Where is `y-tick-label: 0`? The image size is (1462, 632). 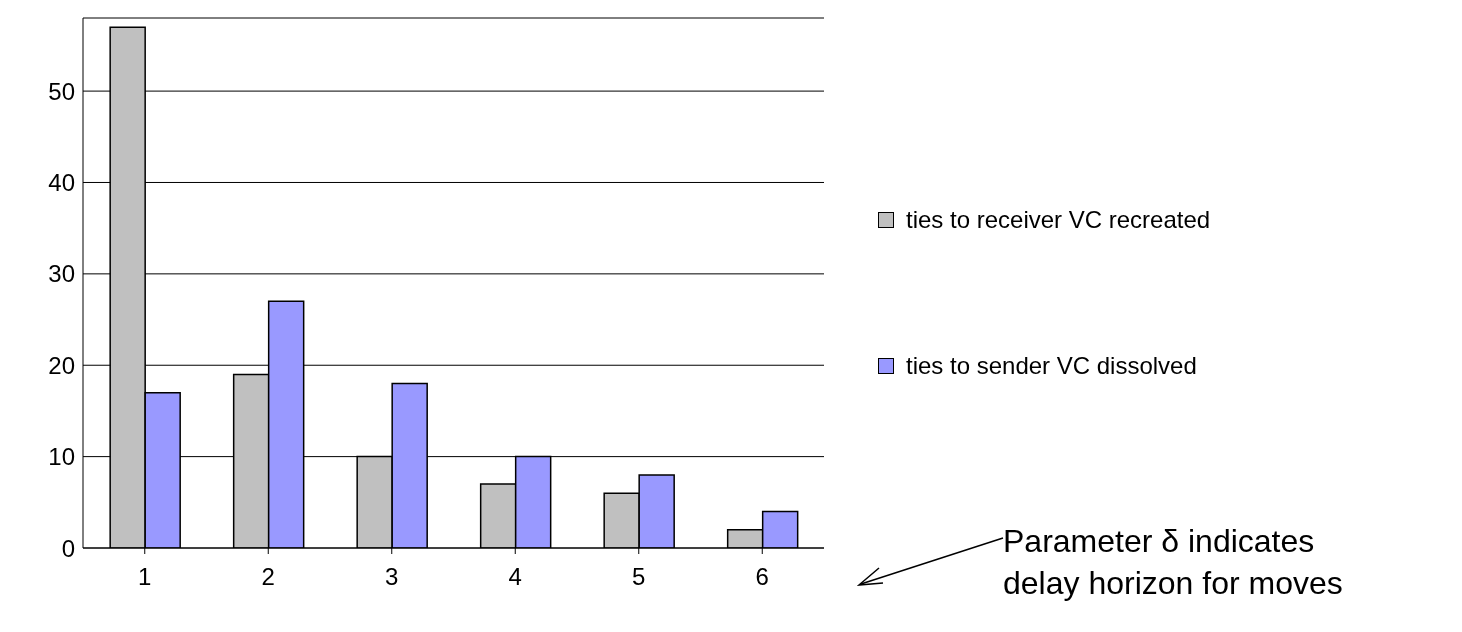
y-tick-label: 0 is located at coordinates (68, 548).